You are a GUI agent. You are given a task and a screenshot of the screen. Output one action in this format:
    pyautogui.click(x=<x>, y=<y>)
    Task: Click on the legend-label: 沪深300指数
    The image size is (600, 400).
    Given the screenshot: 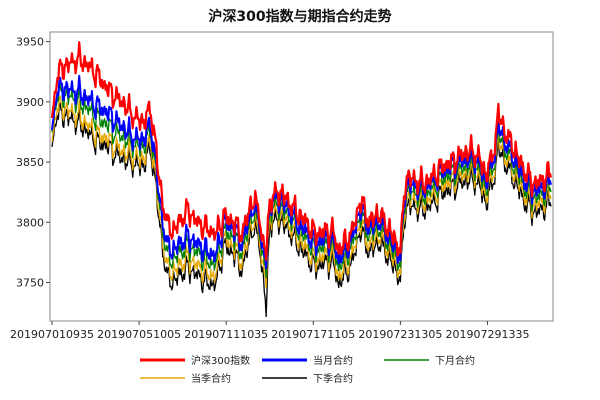 What is the action you would take?
    pyautogui.click(x=220, y=360)
    